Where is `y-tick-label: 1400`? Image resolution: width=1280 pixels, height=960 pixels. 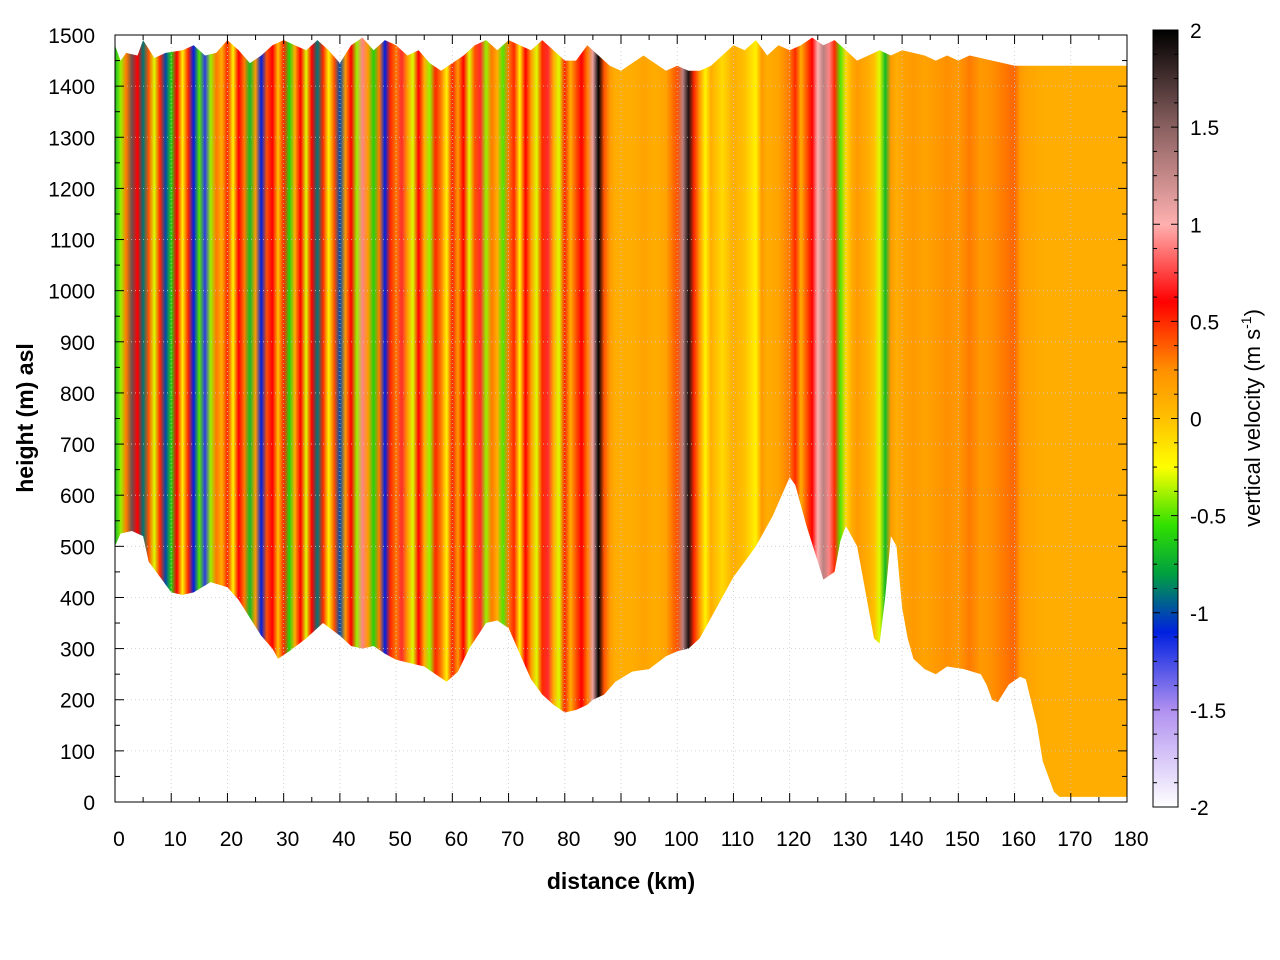
y-tick-label: 1400 is located at coordinates (71, 87).